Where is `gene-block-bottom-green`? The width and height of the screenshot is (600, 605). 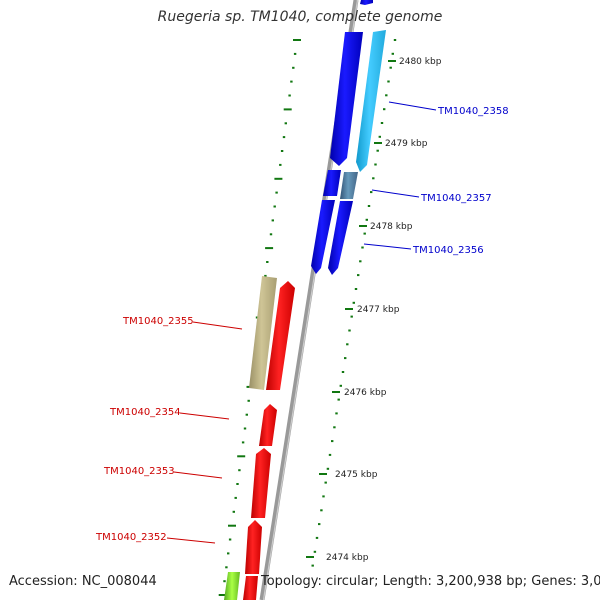 gene-block-bottom-green is located at coordinates (232, 586).